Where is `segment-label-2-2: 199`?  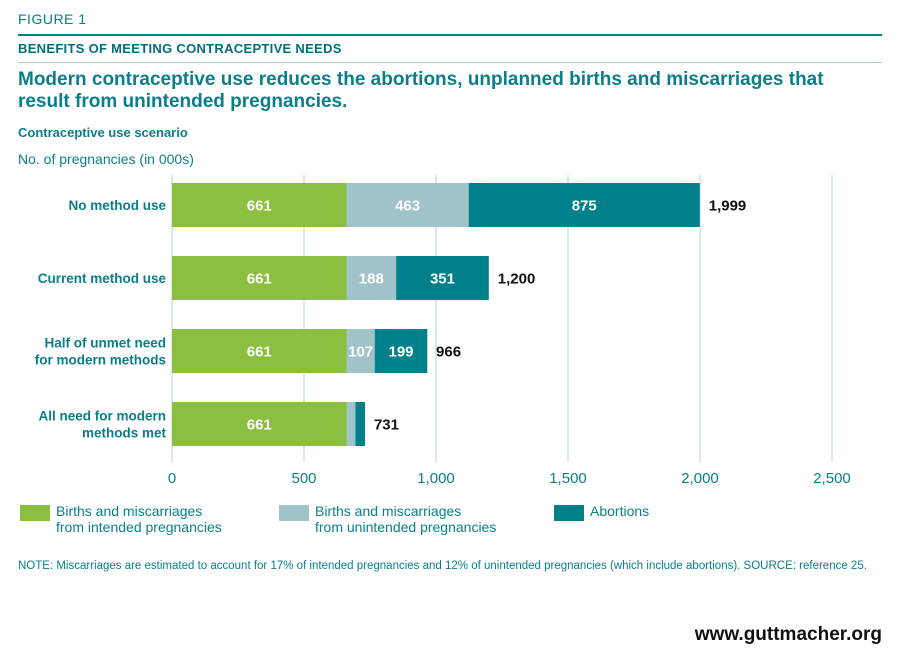 segment-label-2-2: 199 is located at coordinates (401, 352).